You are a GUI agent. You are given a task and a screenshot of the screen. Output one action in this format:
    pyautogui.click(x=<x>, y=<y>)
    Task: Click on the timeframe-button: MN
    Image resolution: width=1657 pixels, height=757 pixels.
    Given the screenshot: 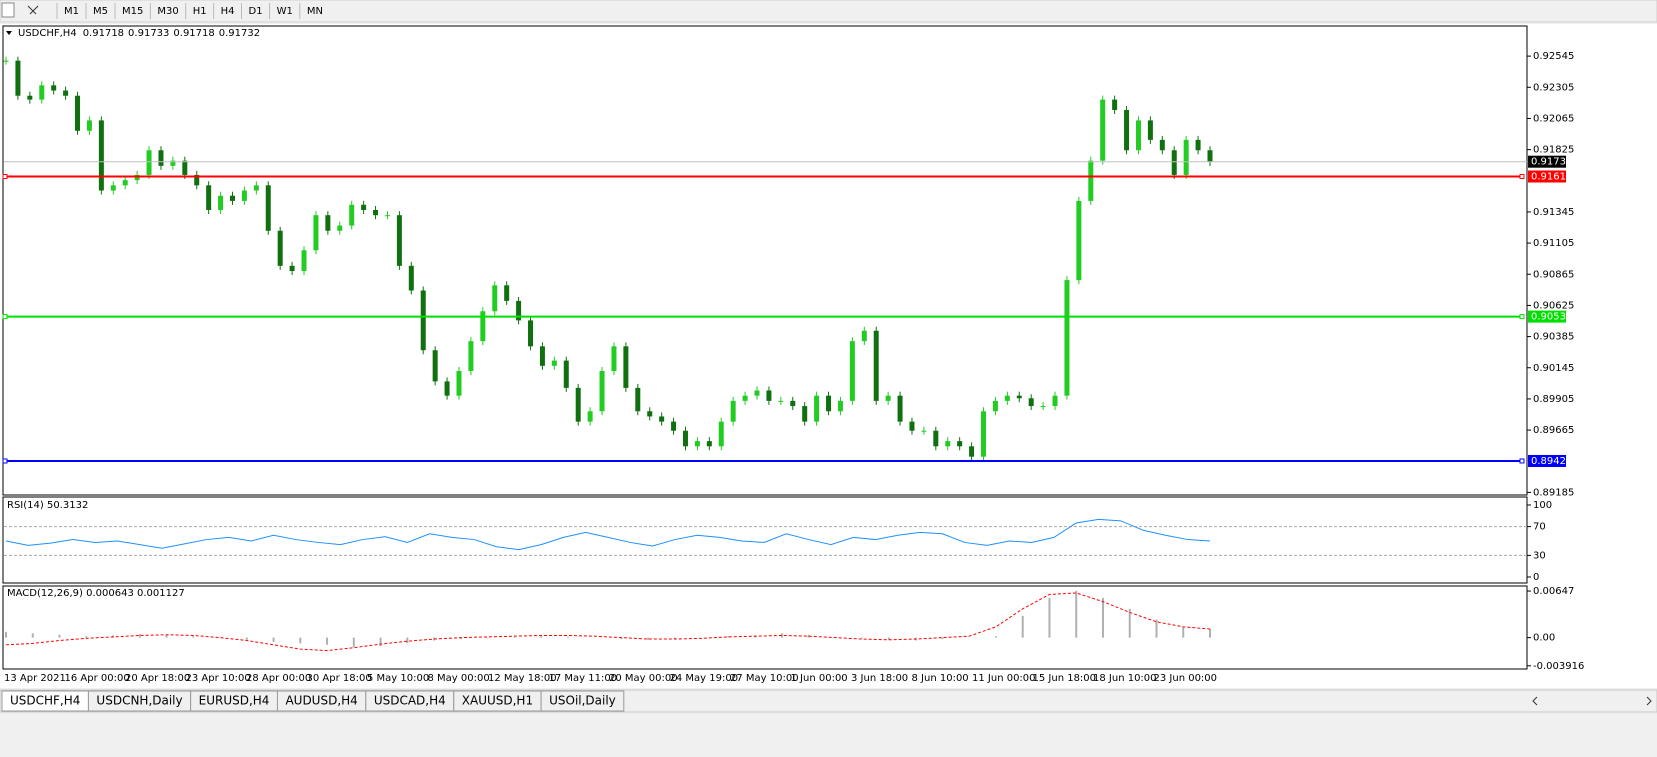 What is the action you would take?
    pyautogui.click(x=315, y=11)
    